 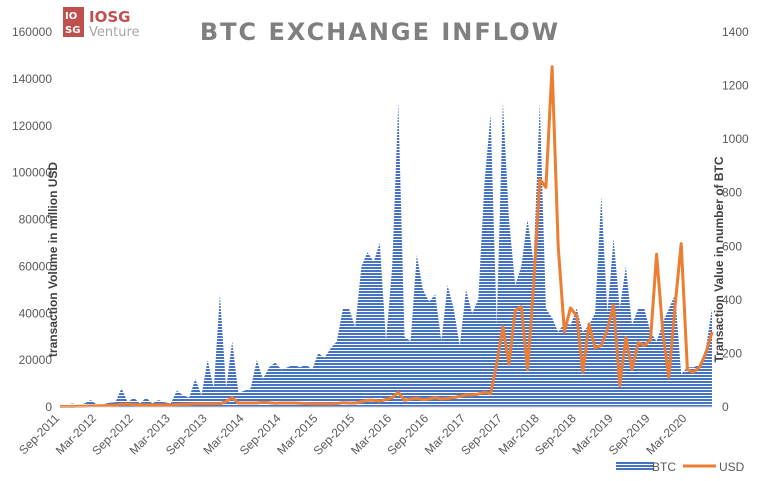 What do you see at coordinates (732, 467) in the screenshot?
I see `legend-label-usd: USD` at bounding box center [732, 467].